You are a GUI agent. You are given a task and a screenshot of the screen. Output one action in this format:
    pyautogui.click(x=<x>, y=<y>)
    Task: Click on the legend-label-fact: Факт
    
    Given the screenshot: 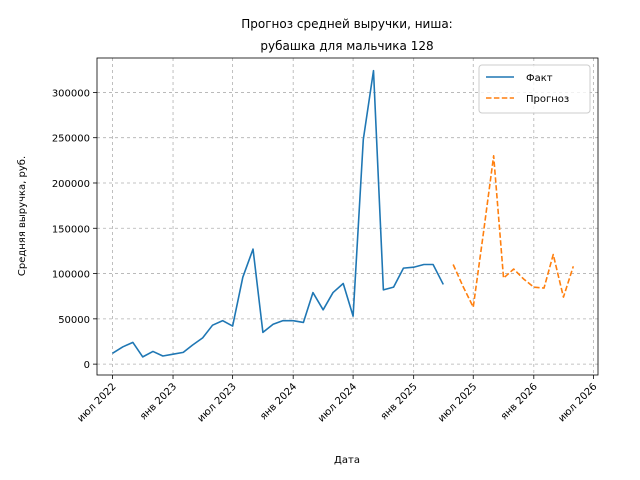 What is the action you would take?
    pyautogui.click(x=539, y=78)
    